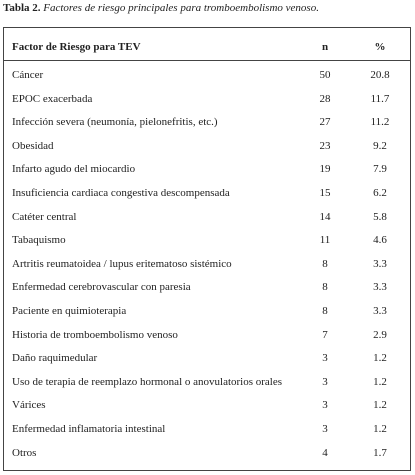  What do you see at coordinates (380, 122) in the screenshot?
I see `number-cell: 11.2` at bounding box center [380, 122].